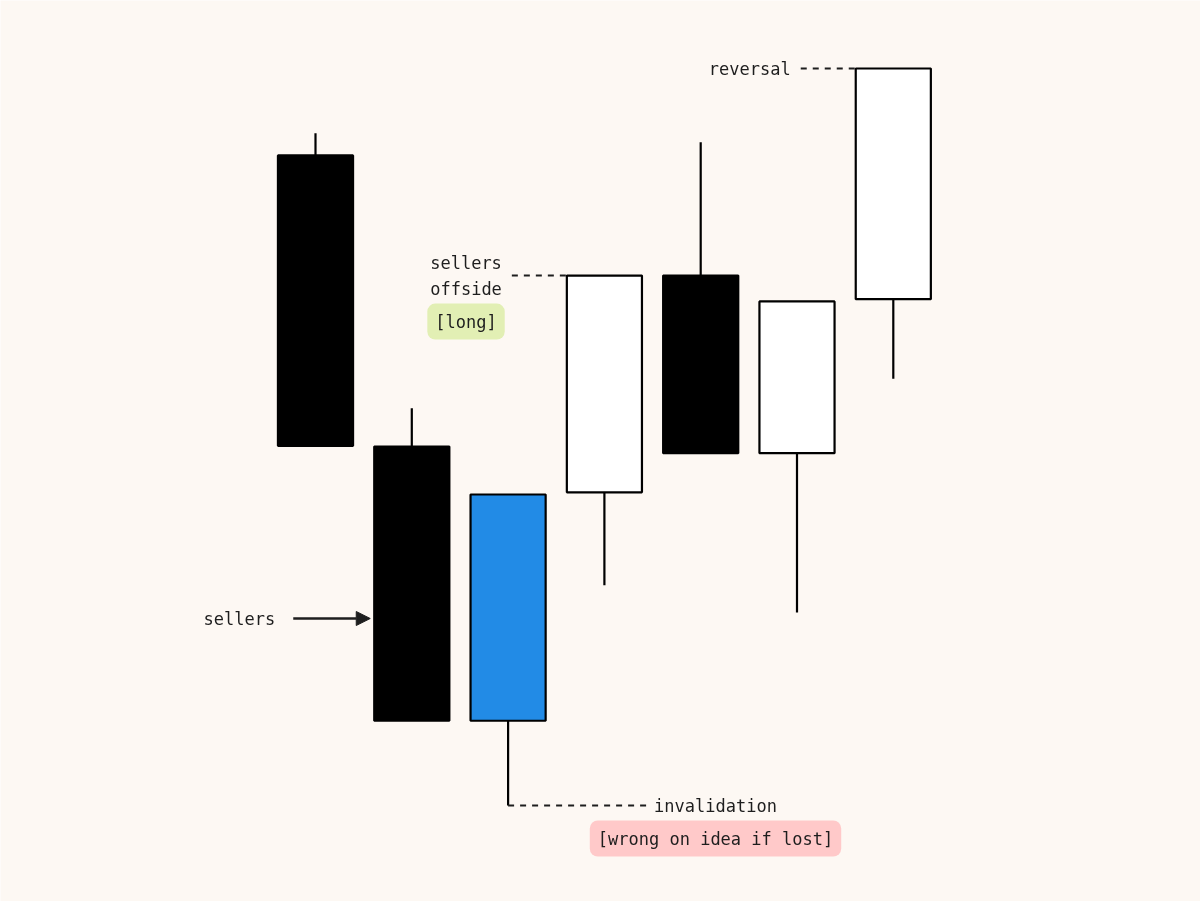  I want to click on text: [wrong on idea if lost], so click(715, 838).